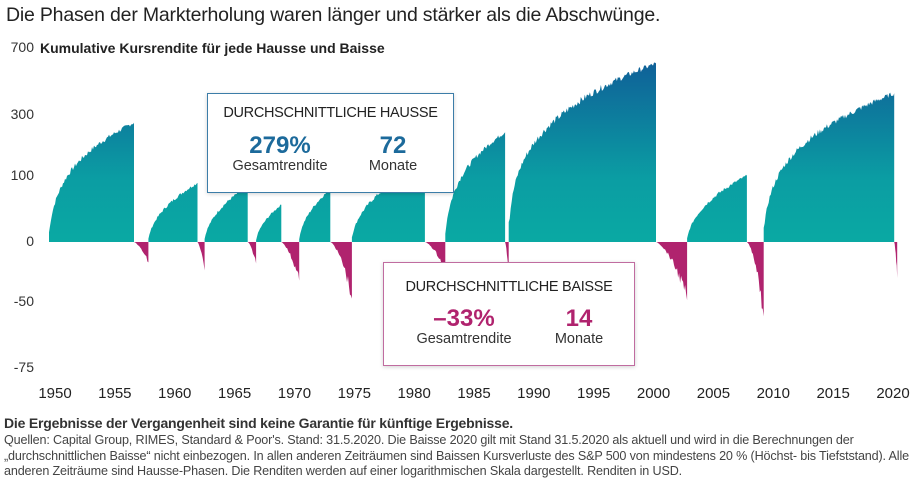 The width and height of the screenshot is (916, 500). I want to click on bear-return-value: –33%, so click(464, 318).